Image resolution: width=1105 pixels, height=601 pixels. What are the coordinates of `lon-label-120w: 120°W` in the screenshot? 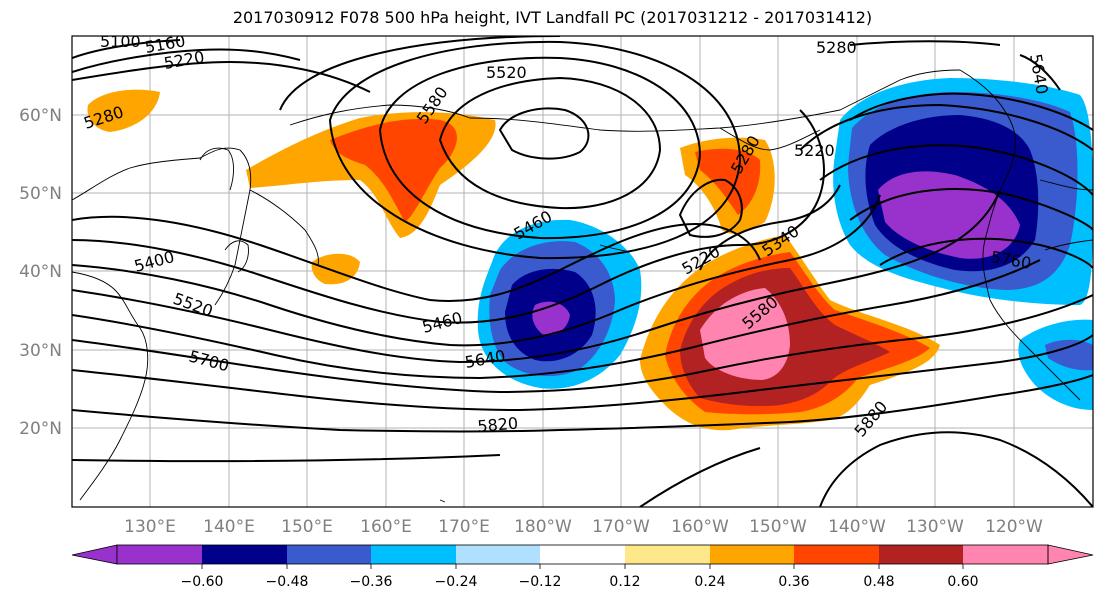 It's located at (1014, 527).